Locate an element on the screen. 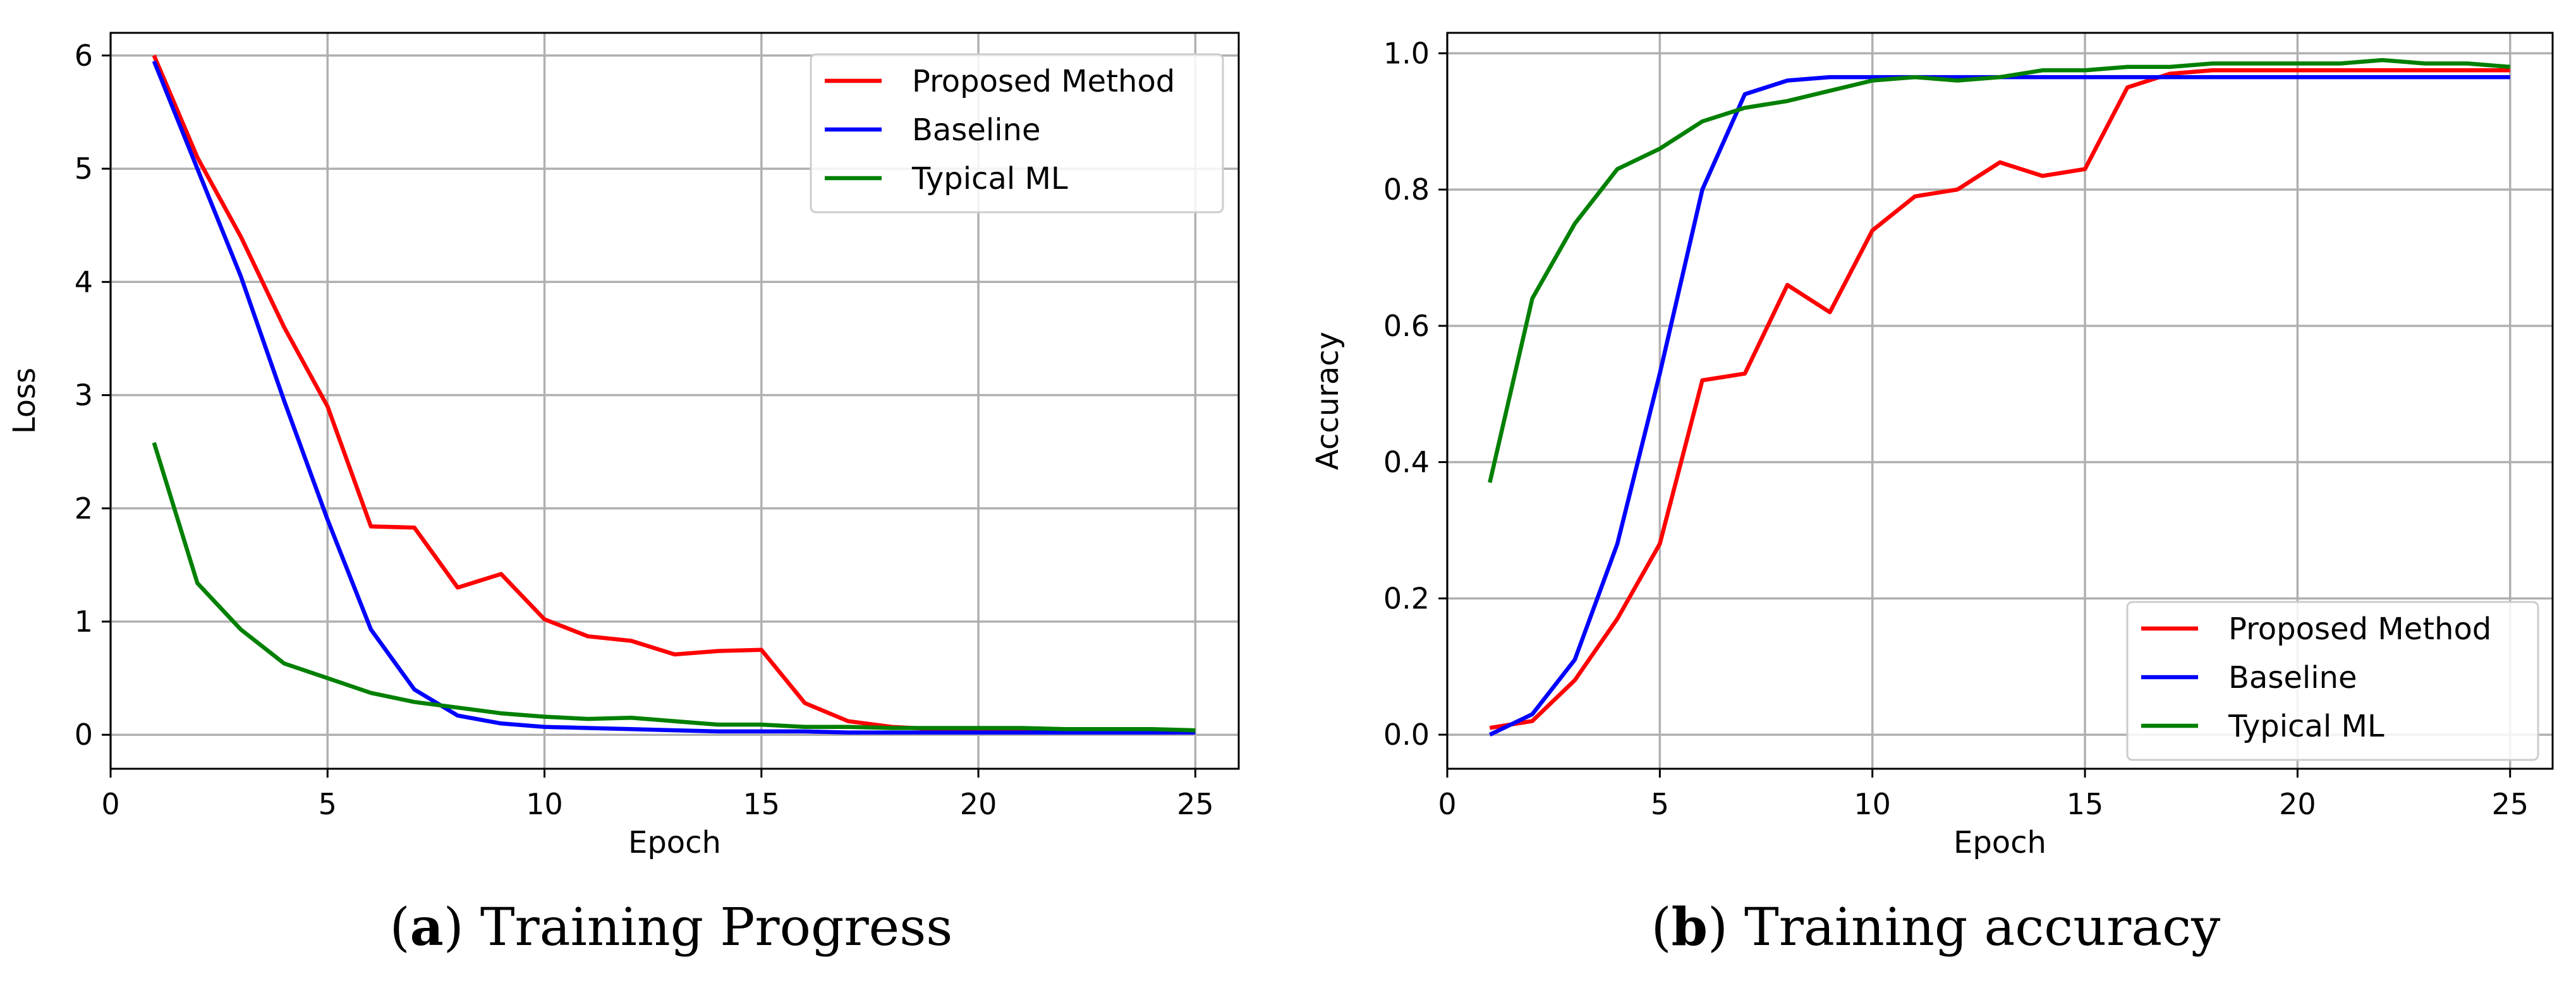 This screenshot has height=993, width=2576. figure-caption: (a) Training Progress is located at coordinates (672, 927).